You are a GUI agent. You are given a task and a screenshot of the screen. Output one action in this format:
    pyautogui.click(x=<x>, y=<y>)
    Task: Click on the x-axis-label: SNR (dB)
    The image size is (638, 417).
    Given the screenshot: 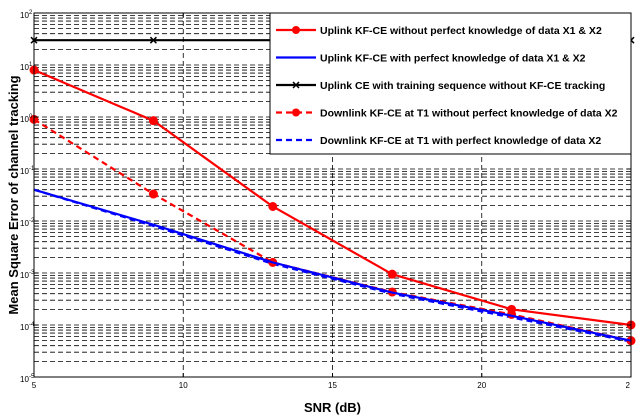 What is the action you would take?
    pyautogui.click(x=332, y=407)
    